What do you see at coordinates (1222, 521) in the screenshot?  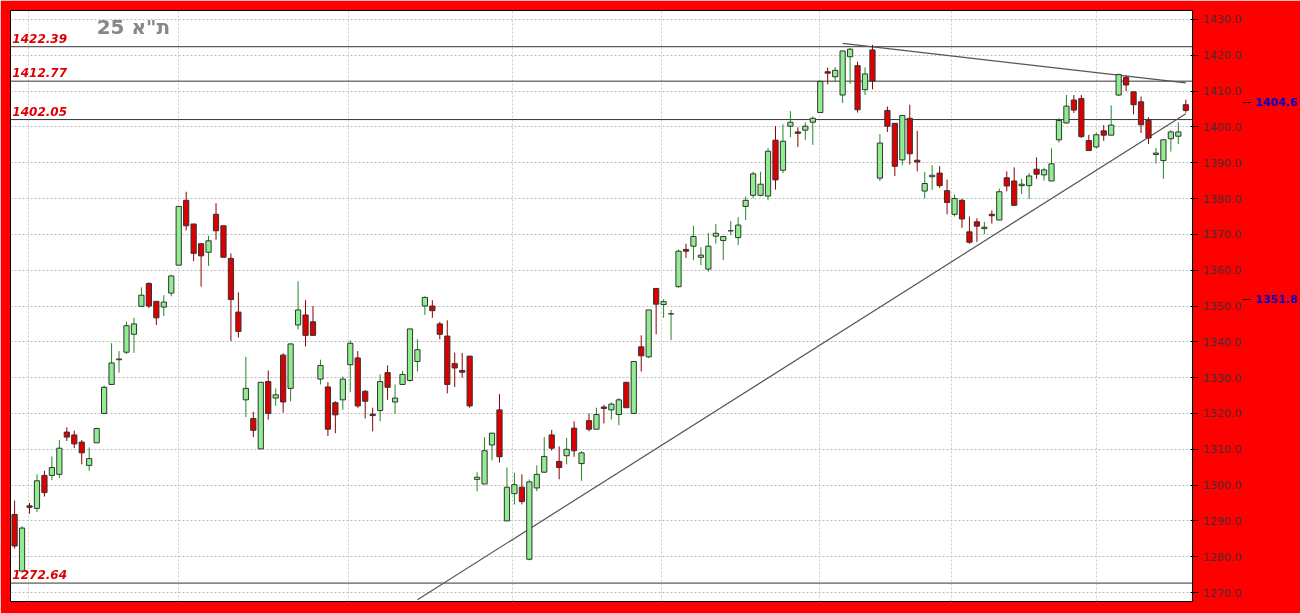 I see `y-tick-label: 1290.0` at bounding box center [1222, 521].